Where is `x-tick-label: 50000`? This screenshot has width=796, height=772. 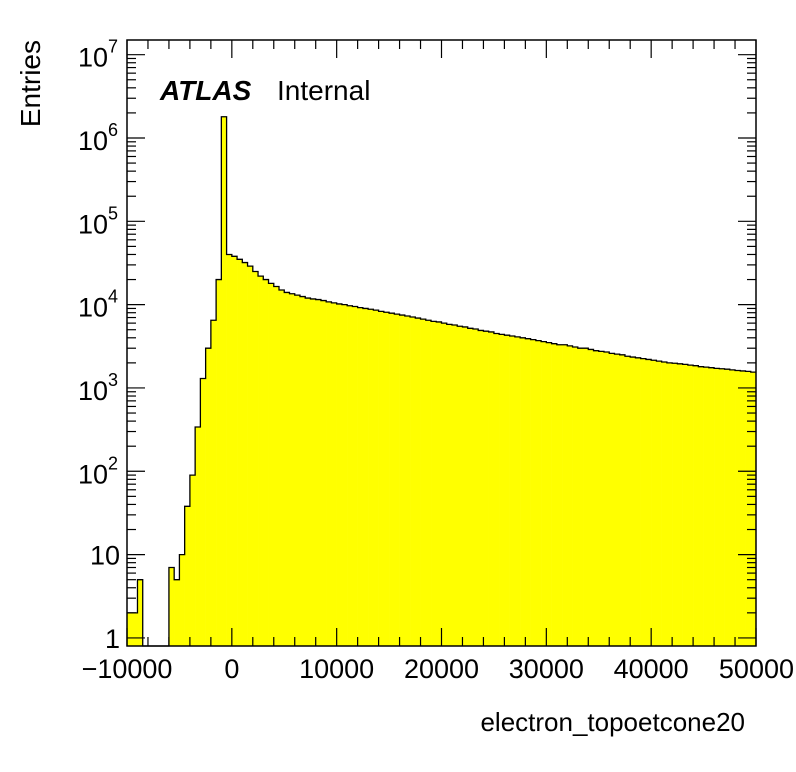 x-tick-label: 50000 is located at coordinates (756, 669).